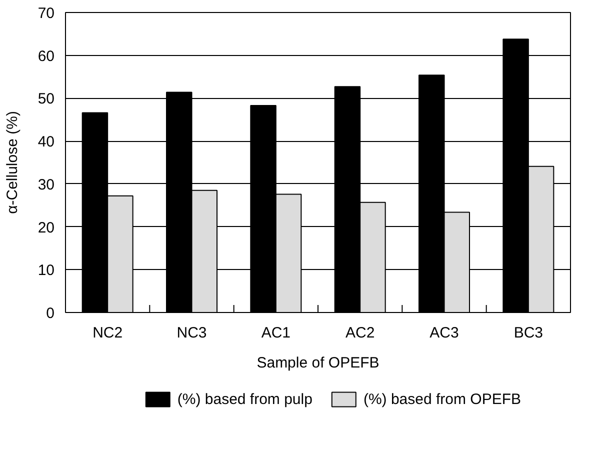 This screenshot has height=460, width=606. Describe the element at coordinates (46, 99) in the screenshot. I see `y-tick-label: 50` at that location.